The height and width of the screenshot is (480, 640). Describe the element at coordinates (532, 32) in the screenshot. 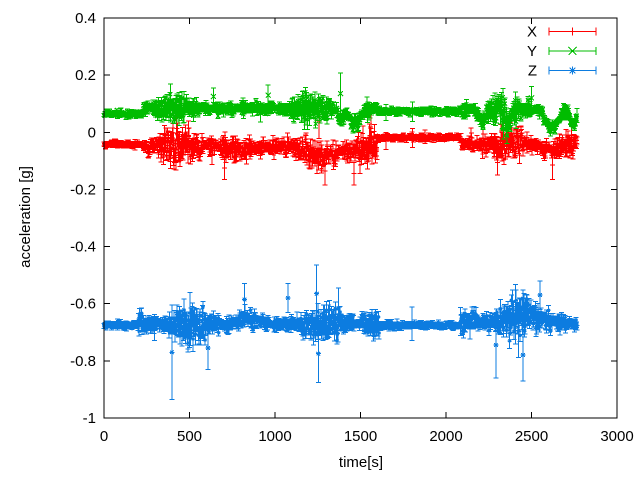

I see `legend-label-x: X` at that location.